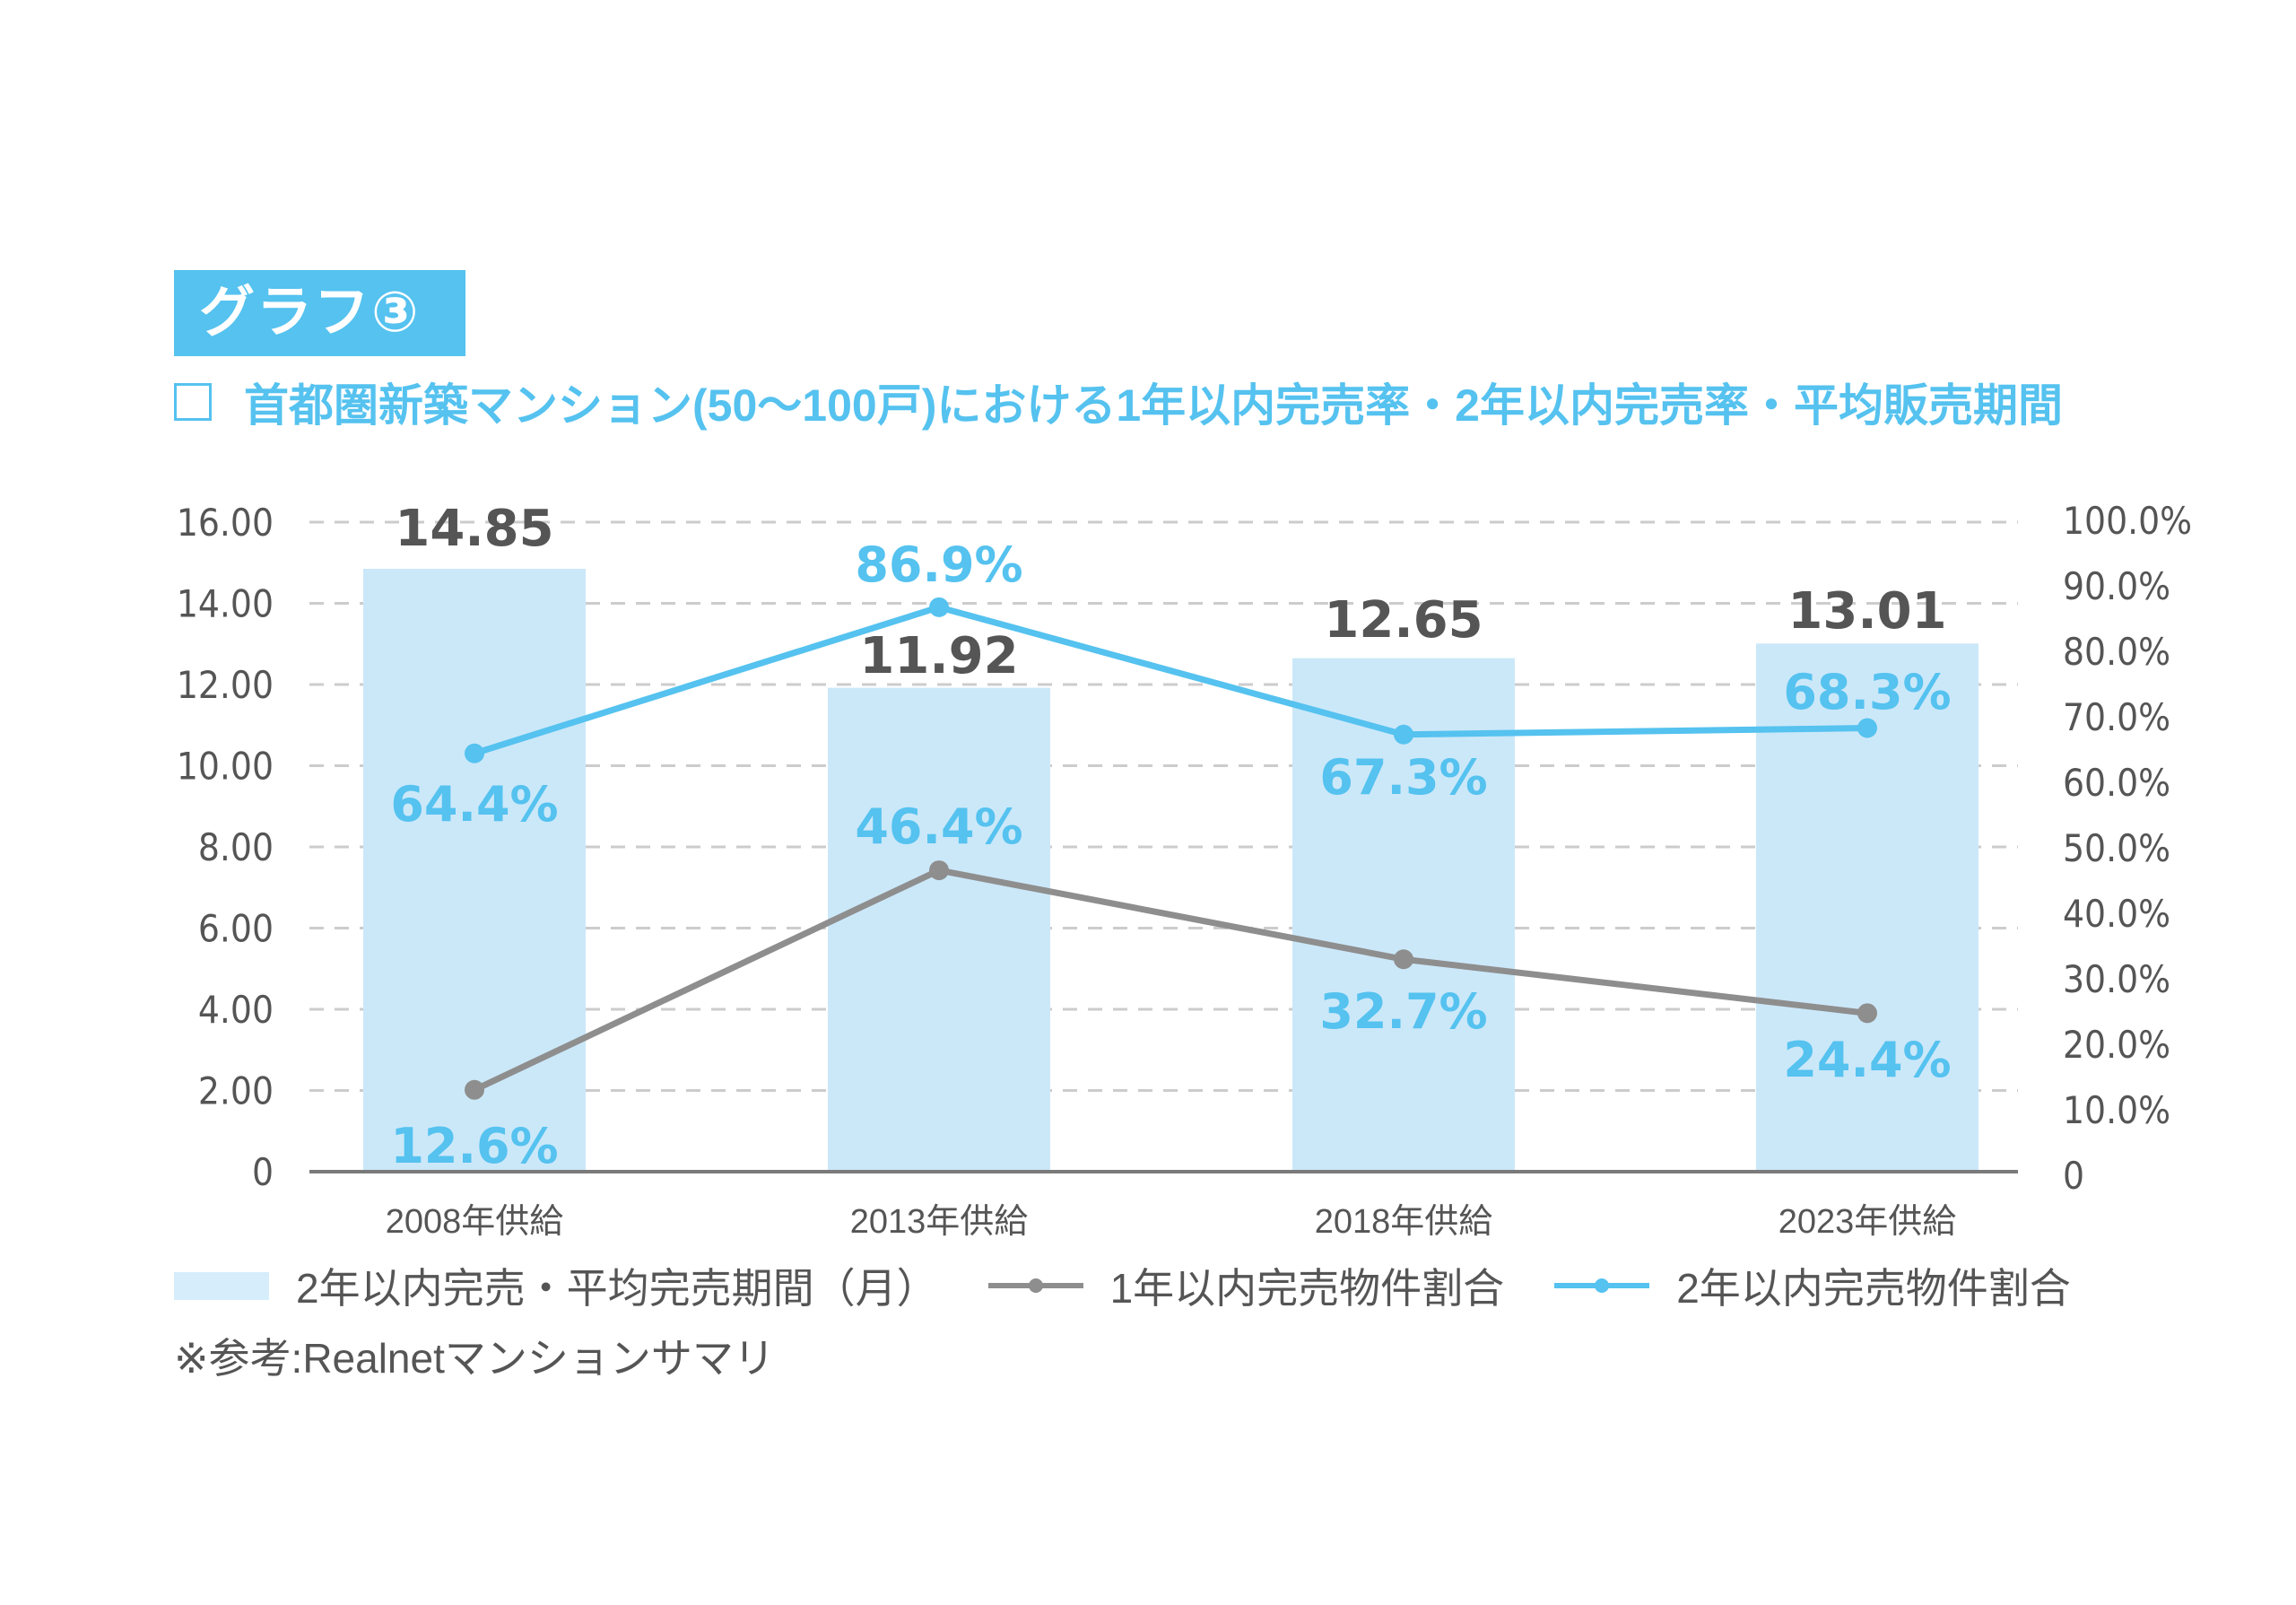 Image resolution: width=2296 pixels, height=1605 pixels. What do you see at coordinates (2116, 914) in the screenshot?
I see `right-axis-tick-label: 40.0%` at bounding box center [2116, 914].